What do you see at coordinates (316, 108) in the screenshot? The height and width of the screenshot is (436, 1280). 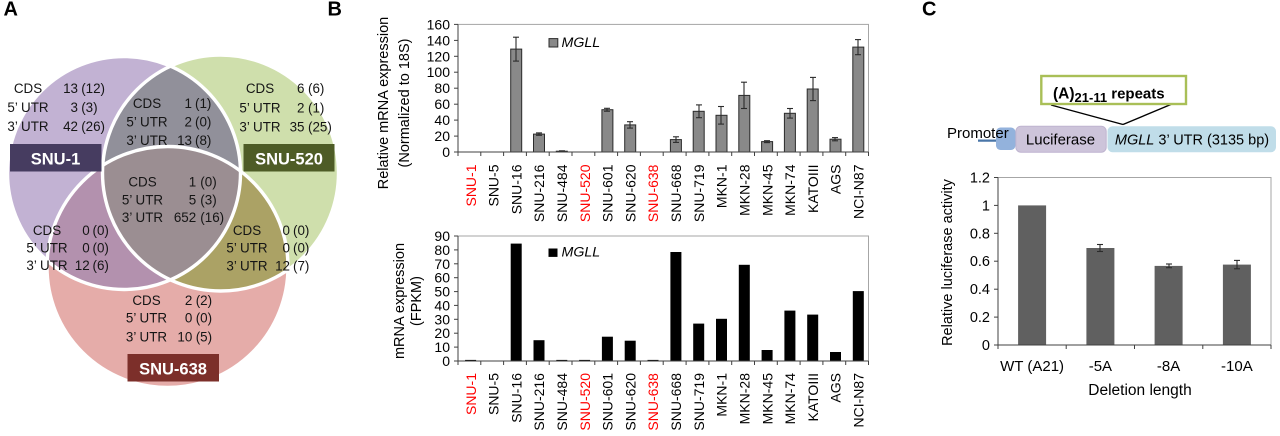 I see `svg-text: (1)` at bounding box center [316, 108].